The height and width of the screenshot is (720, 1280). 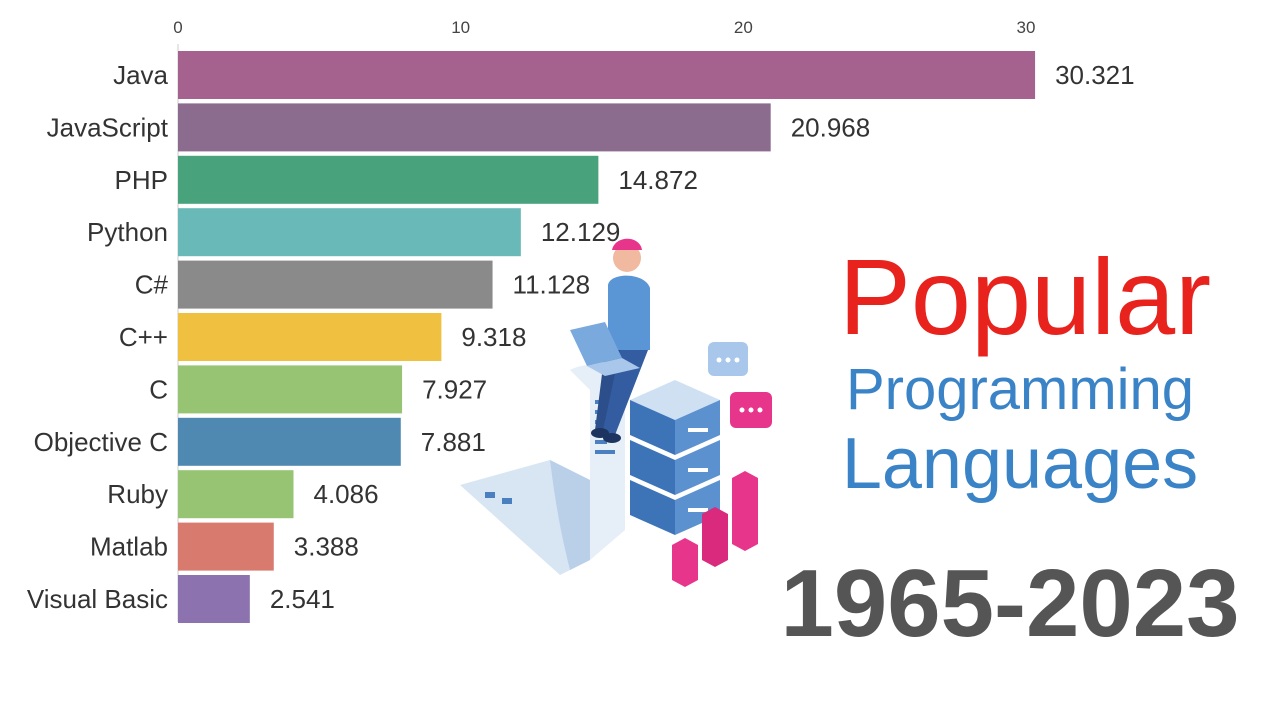 I want to click on category-label: Python, so click(x=127, y=232).